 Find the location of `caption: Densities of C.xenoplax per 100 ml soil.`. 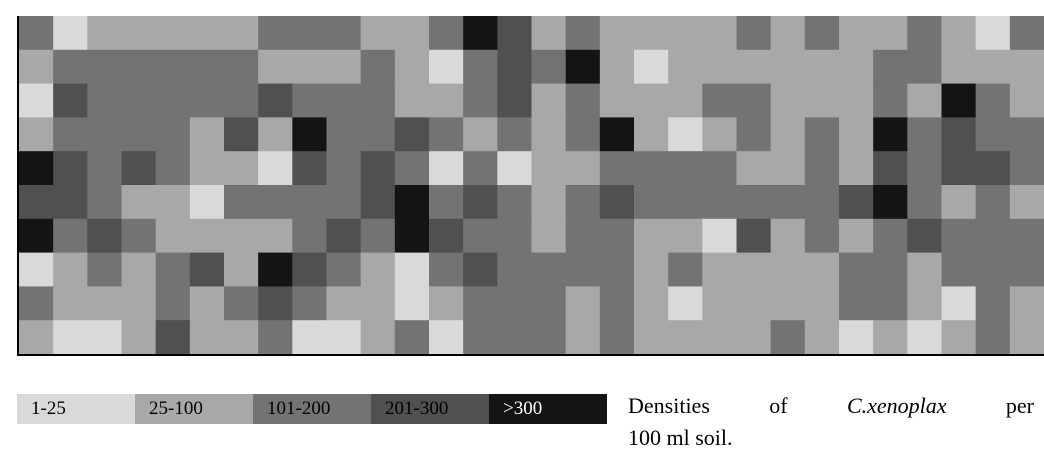

caption: Densities of C.xenoplax per 100 ml soil. is located at coordinates (831, 422).